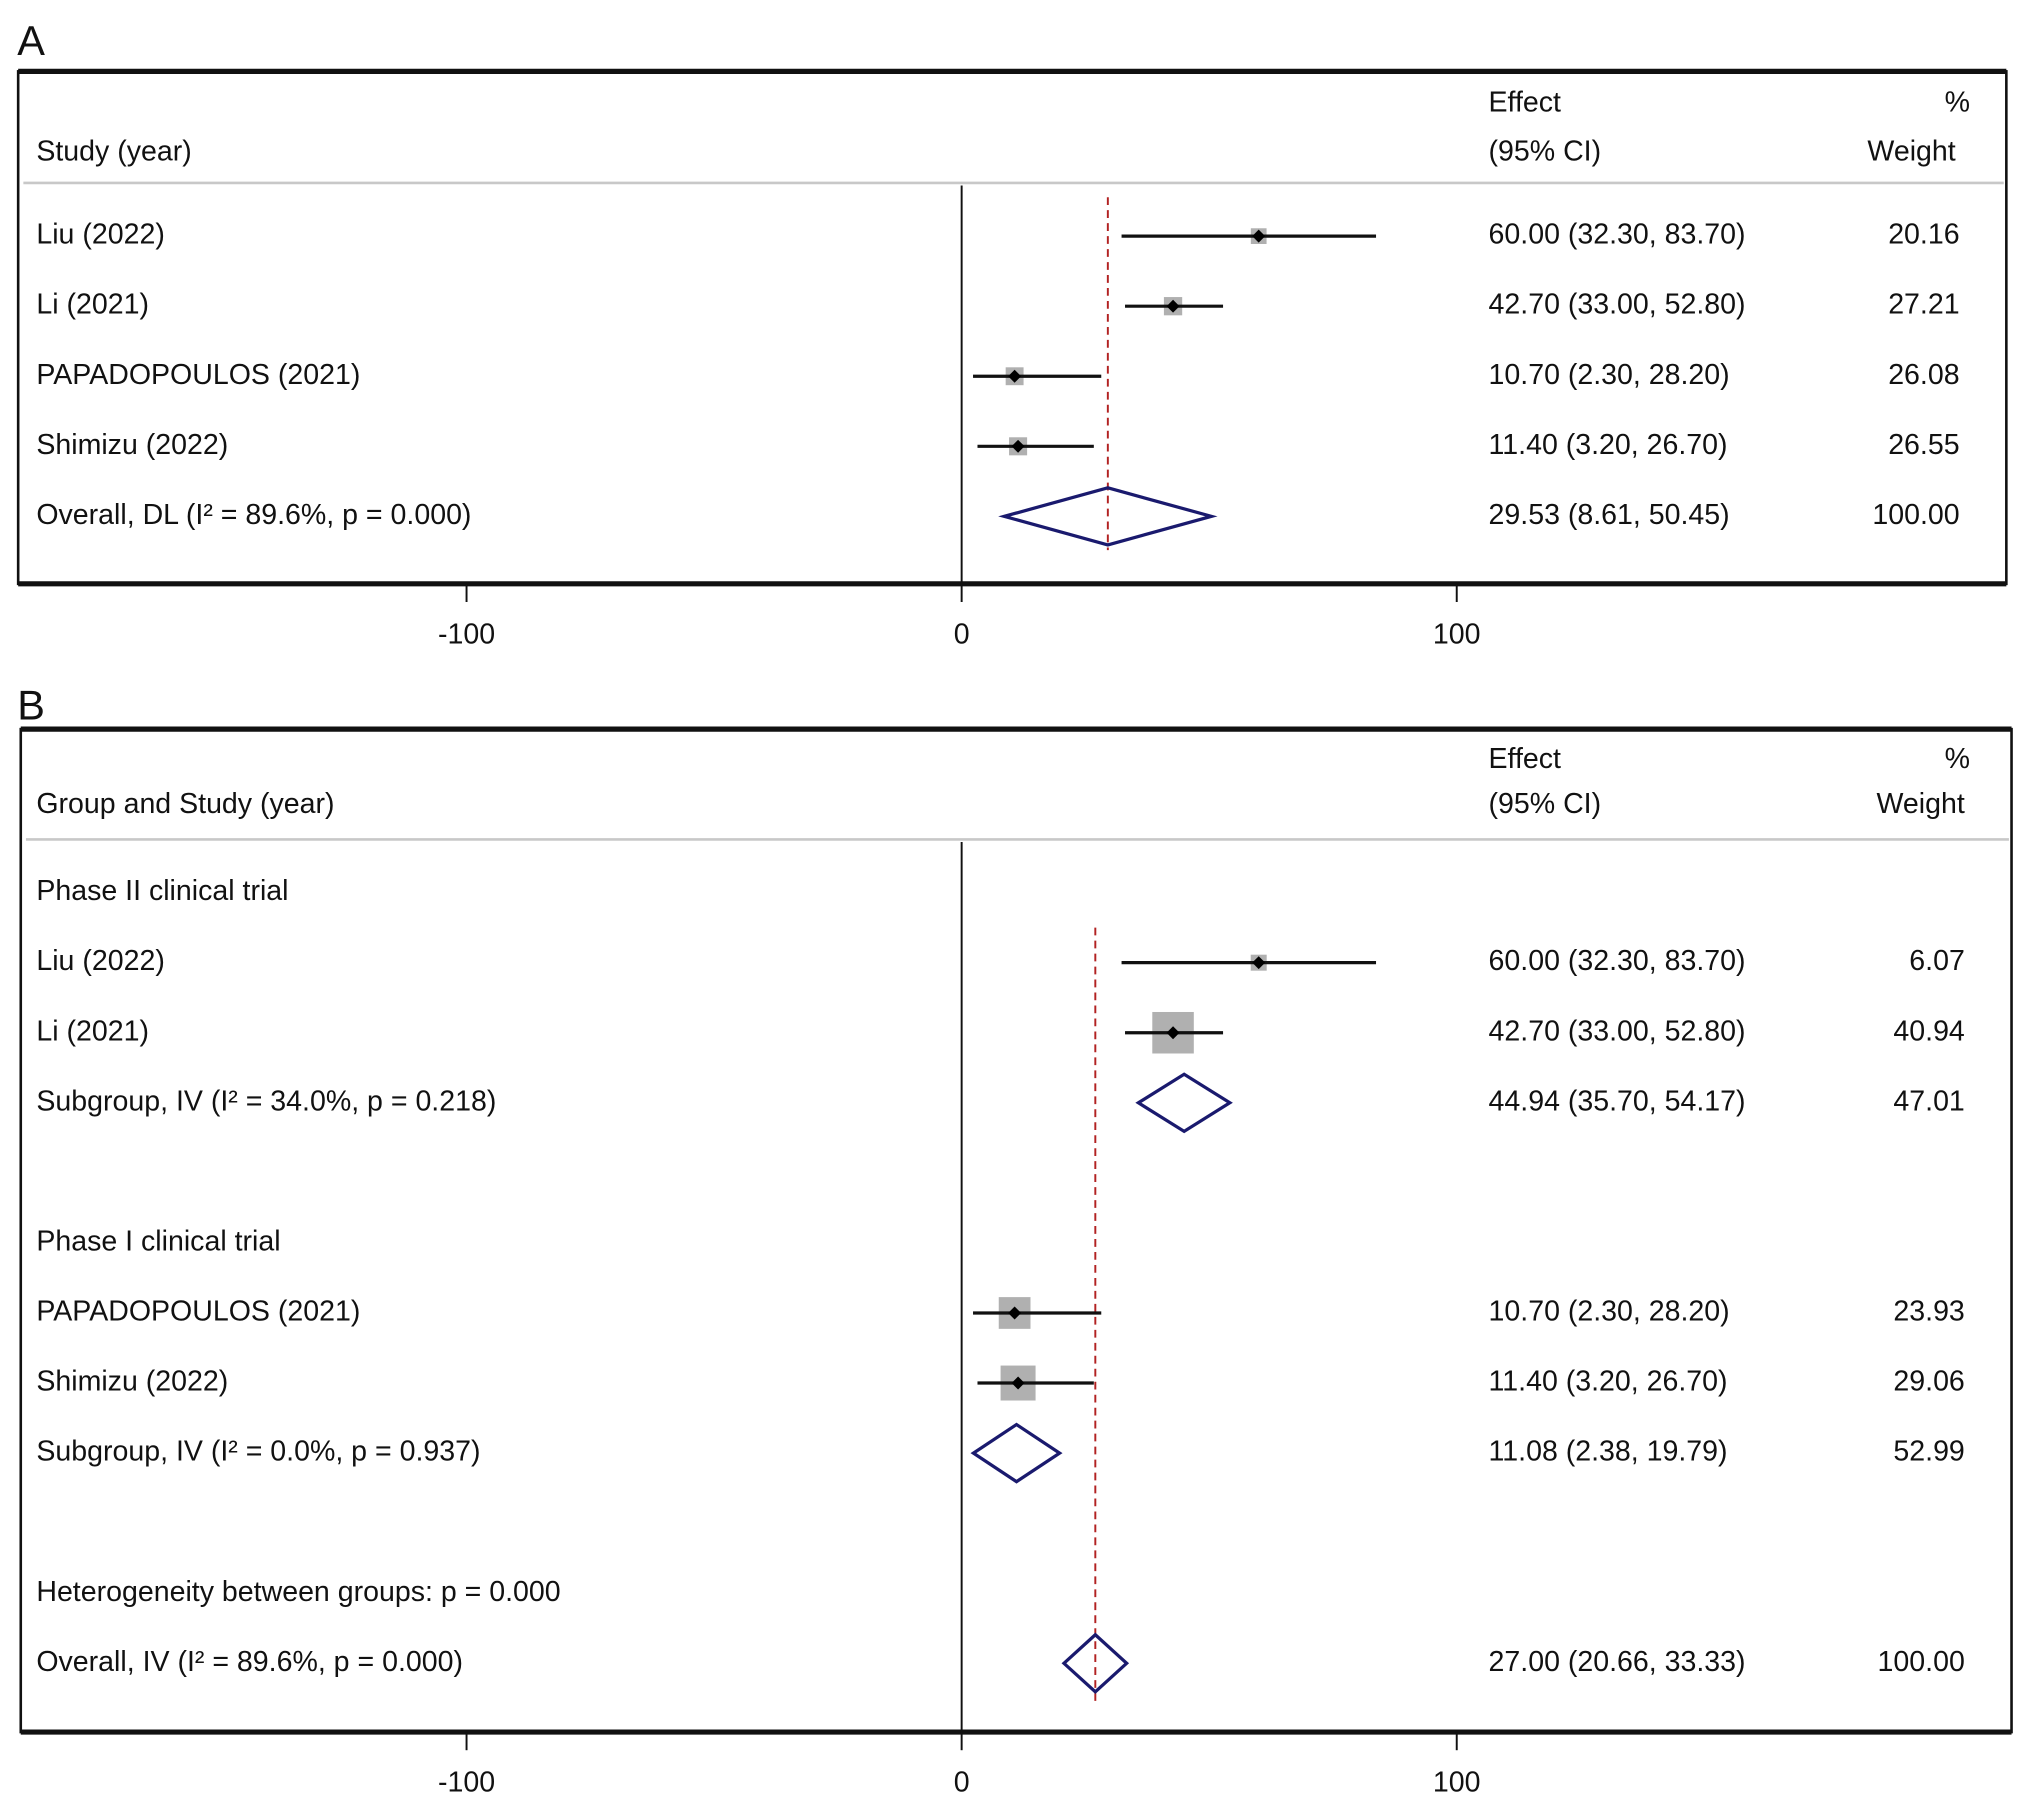 This screenshot has width=2031, height=1806. Describe the element at coordinates (1617, 1662) in the screenshot. I see `effect-ci-value: 27.00 (20.66, 33.33)` at that location.